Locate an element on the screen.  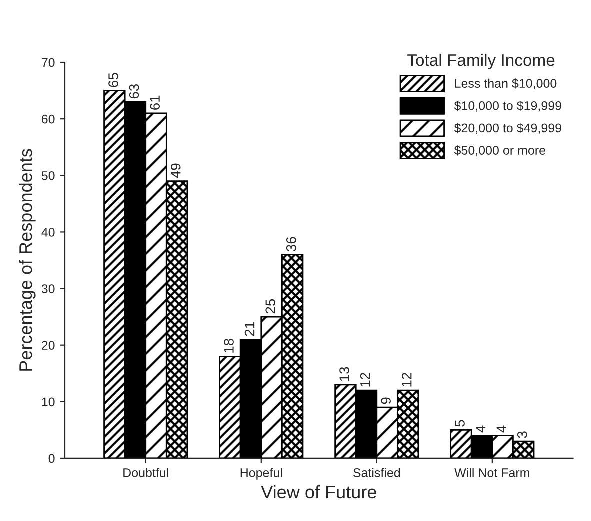
y-tick-label: 40 is located at coordinates (48, 232).